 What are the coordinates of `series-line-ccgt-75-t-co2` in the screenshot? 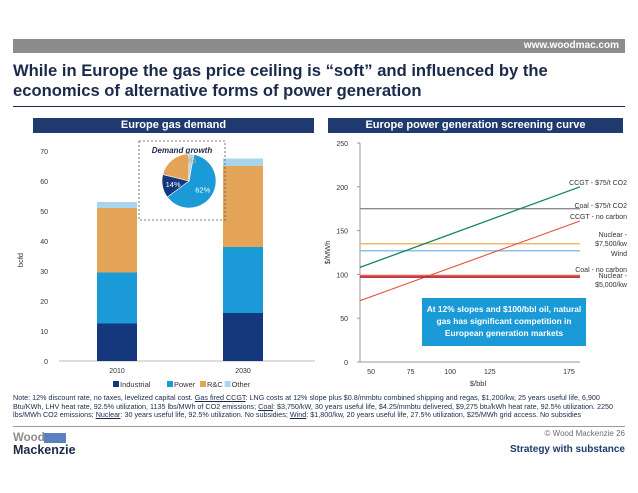 It's located at (470, 227).